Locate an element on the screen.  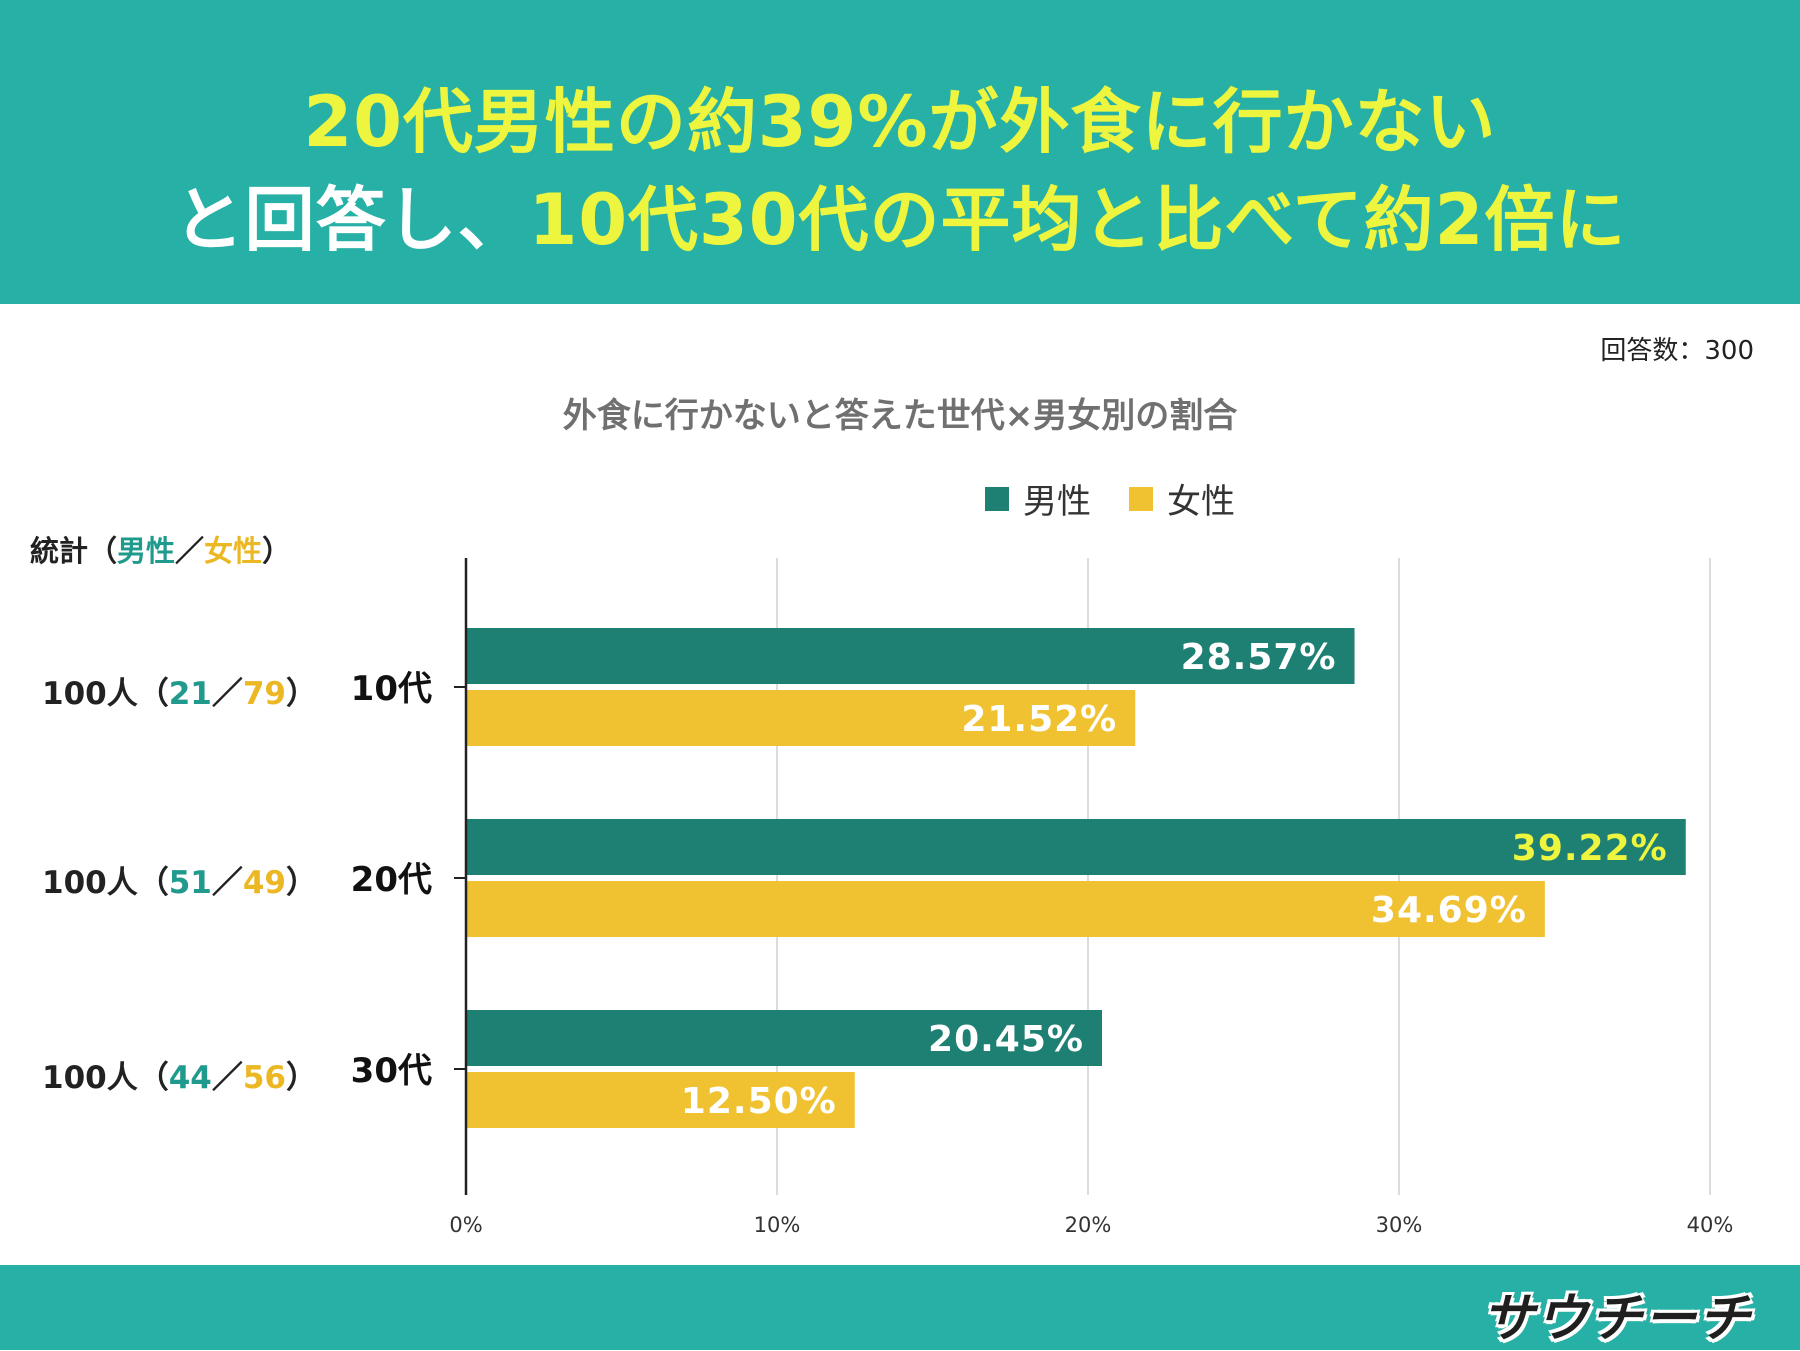
stats-slash: ／ is located at coordinates (190, 551).